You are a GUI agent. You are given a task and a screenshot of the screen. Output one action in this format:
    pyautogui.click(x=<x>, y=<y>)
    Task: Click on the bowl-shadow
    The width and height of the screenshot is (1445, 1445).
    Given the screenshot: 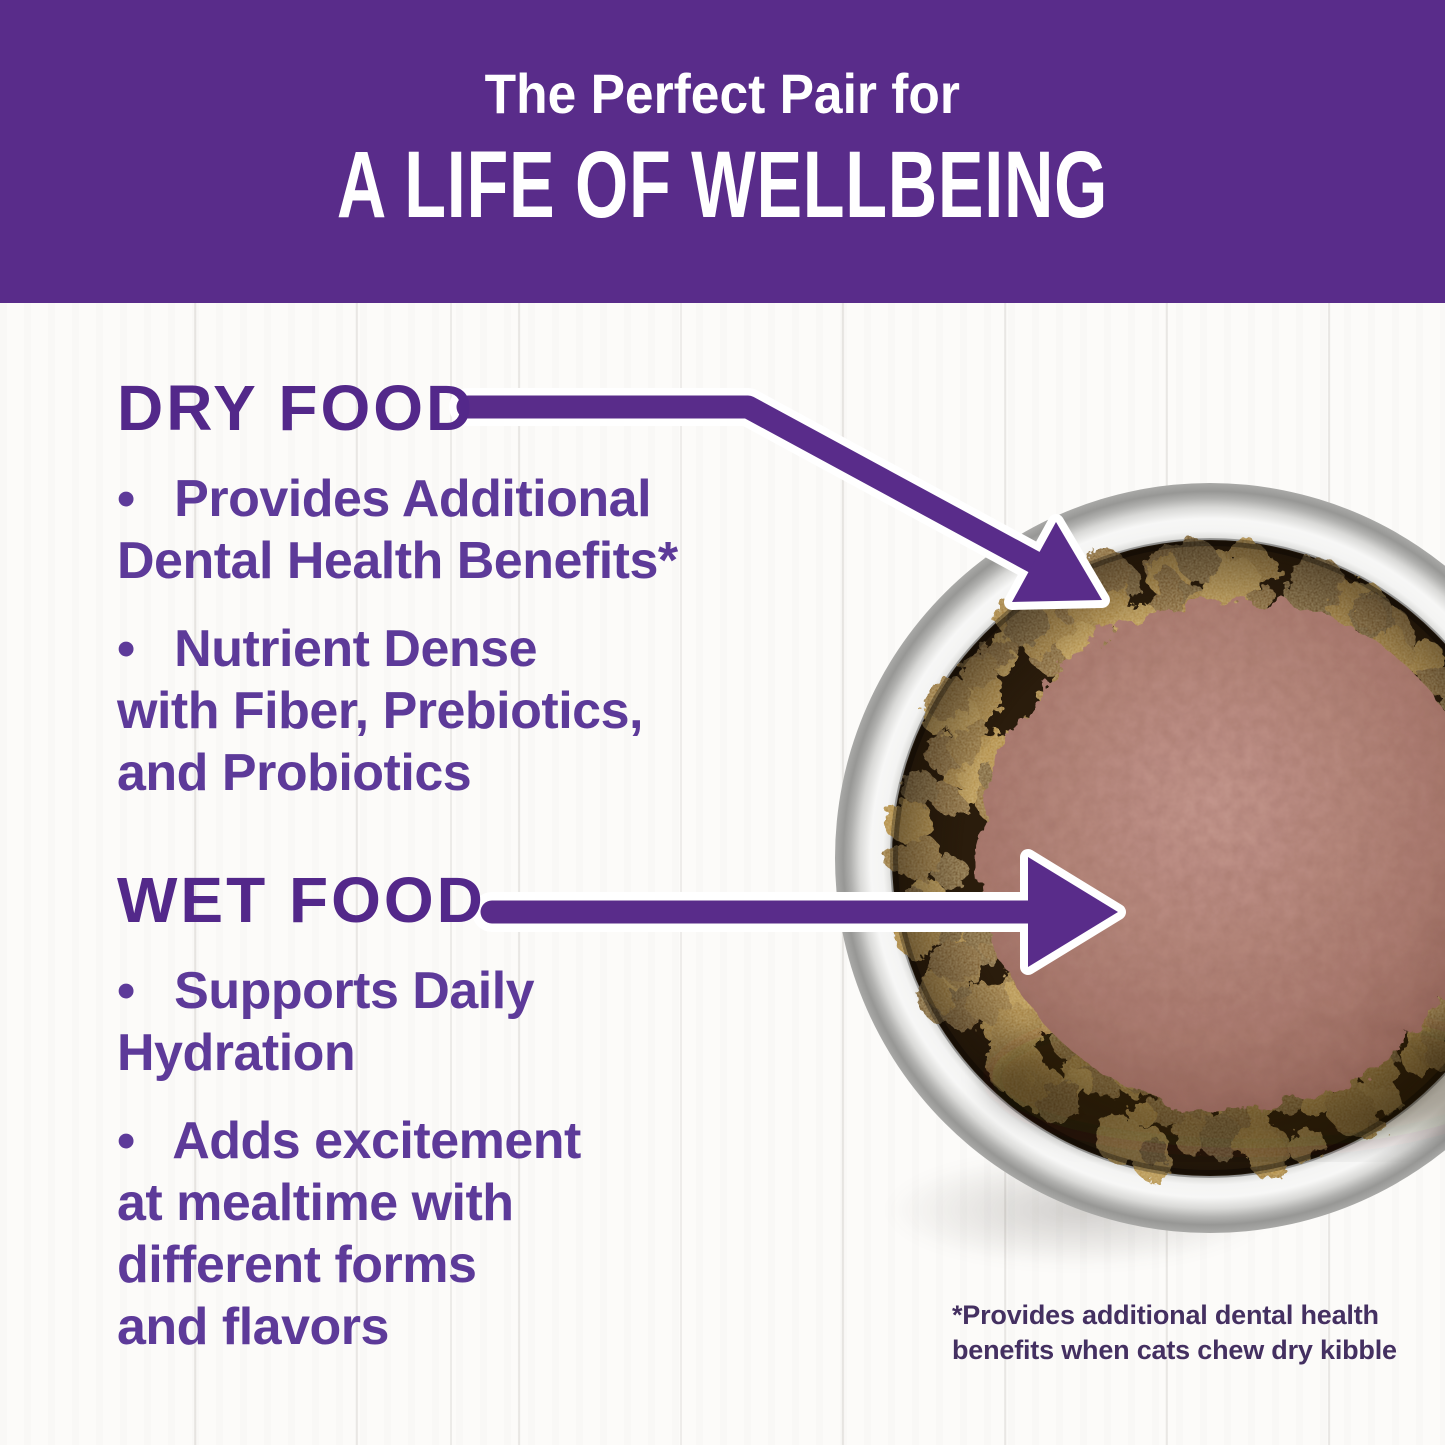 What is the action you would take?
    pyautogui.click(x=1080, y=1210)
    